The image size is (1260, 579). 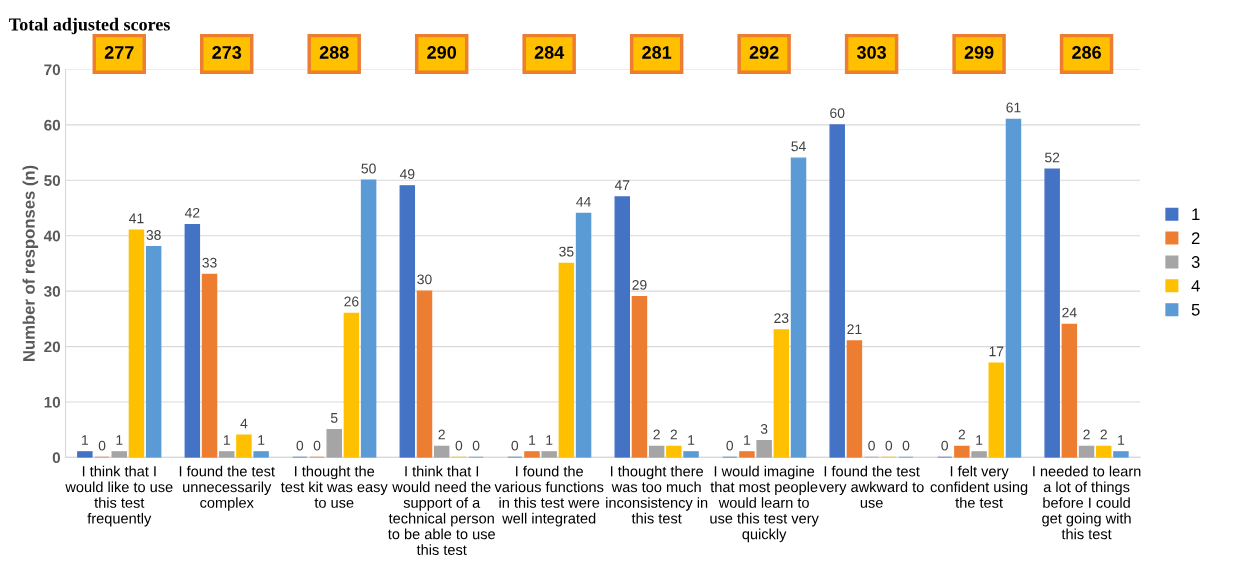 I want to click on data-label: 61, so click(x=1013, y=107).